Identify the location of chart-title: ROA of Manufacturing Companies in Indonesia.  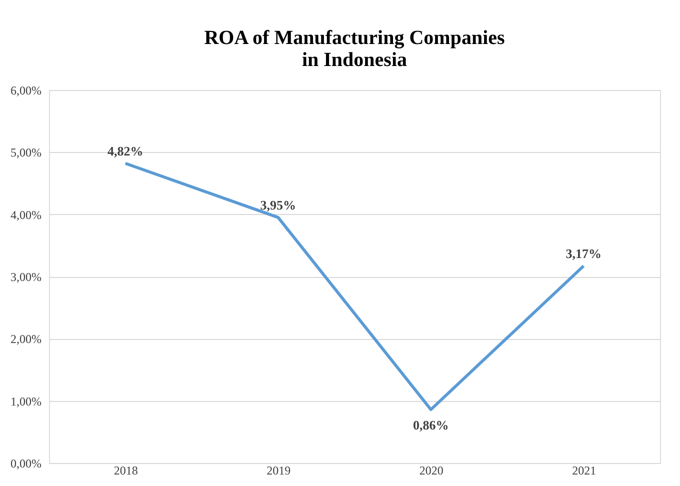
(354, 49).